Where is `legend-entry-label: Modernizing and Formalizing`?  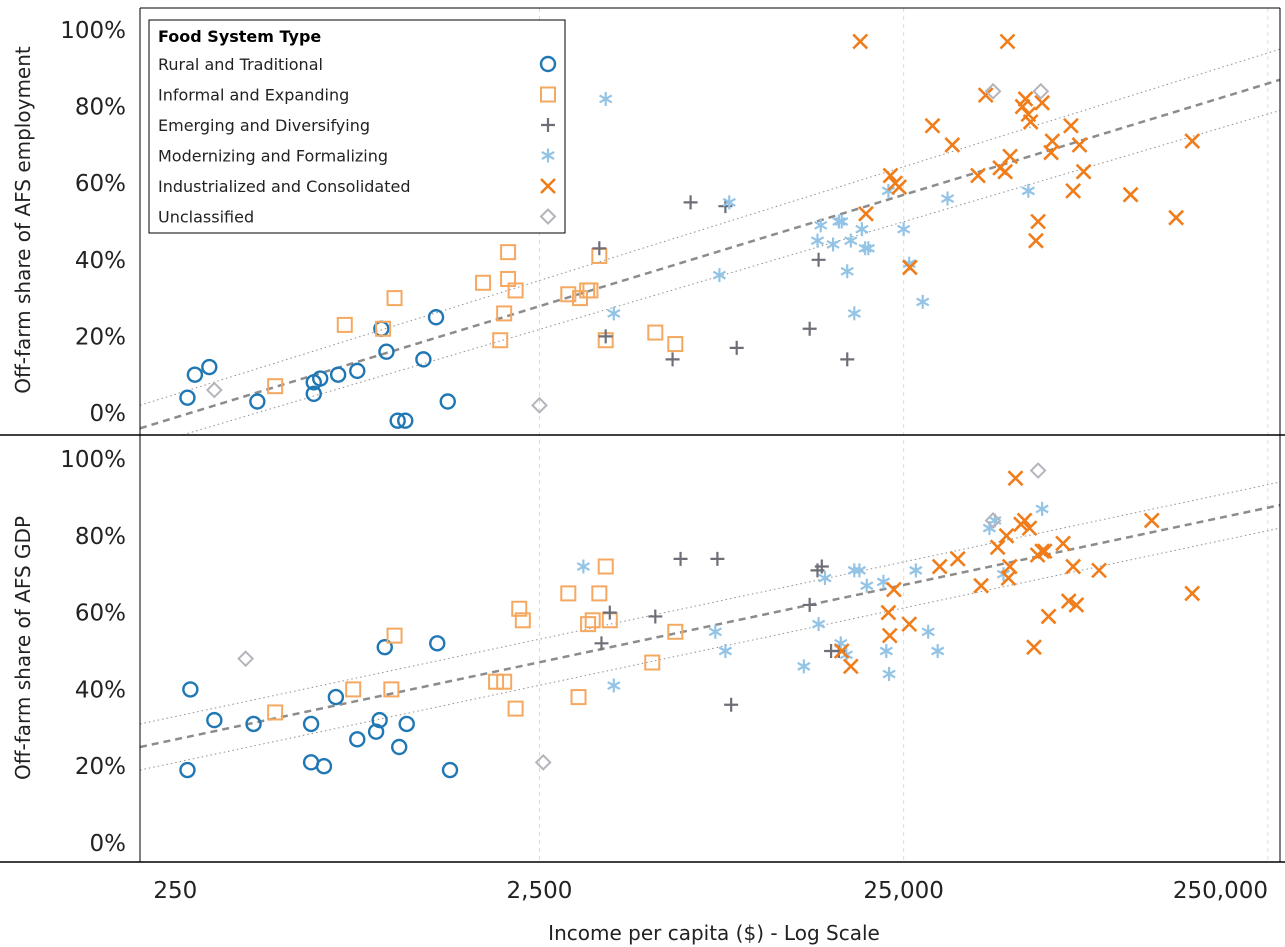
legend-entry-label: Modernizing and Formalizing is located at coordinates (273, 156).